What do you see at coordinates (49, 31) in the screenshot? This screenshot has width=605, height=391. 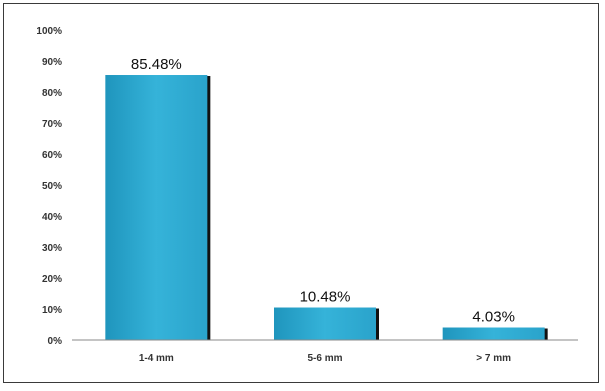 I see `y-tick-label: 100%` at bounding box center [49, 31].